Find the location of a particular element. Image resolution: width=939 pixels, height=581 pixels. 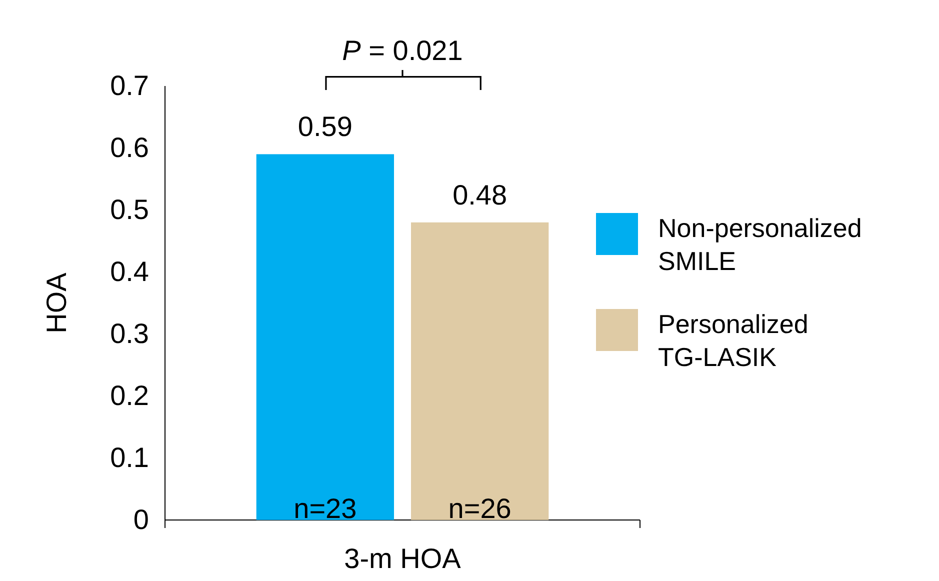

y-tick-label: 0.4 is located at coordinates (129, 271).